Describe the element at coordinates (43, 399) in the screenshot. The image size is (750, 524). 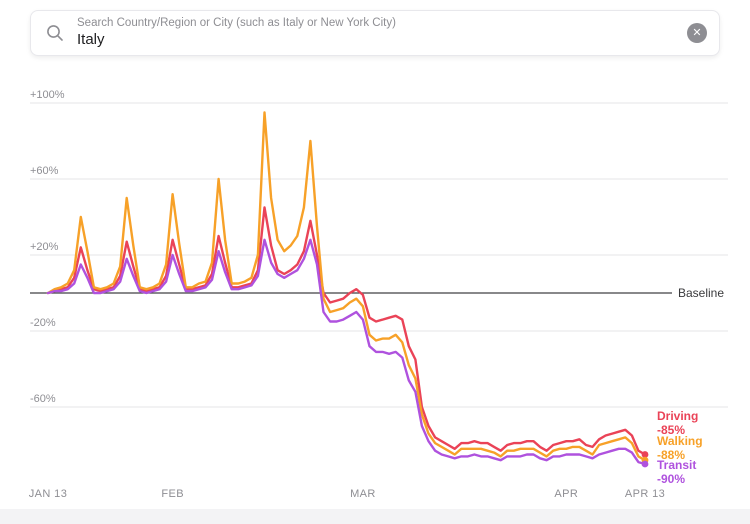
I see `y-tick-label: -60%` at that location.